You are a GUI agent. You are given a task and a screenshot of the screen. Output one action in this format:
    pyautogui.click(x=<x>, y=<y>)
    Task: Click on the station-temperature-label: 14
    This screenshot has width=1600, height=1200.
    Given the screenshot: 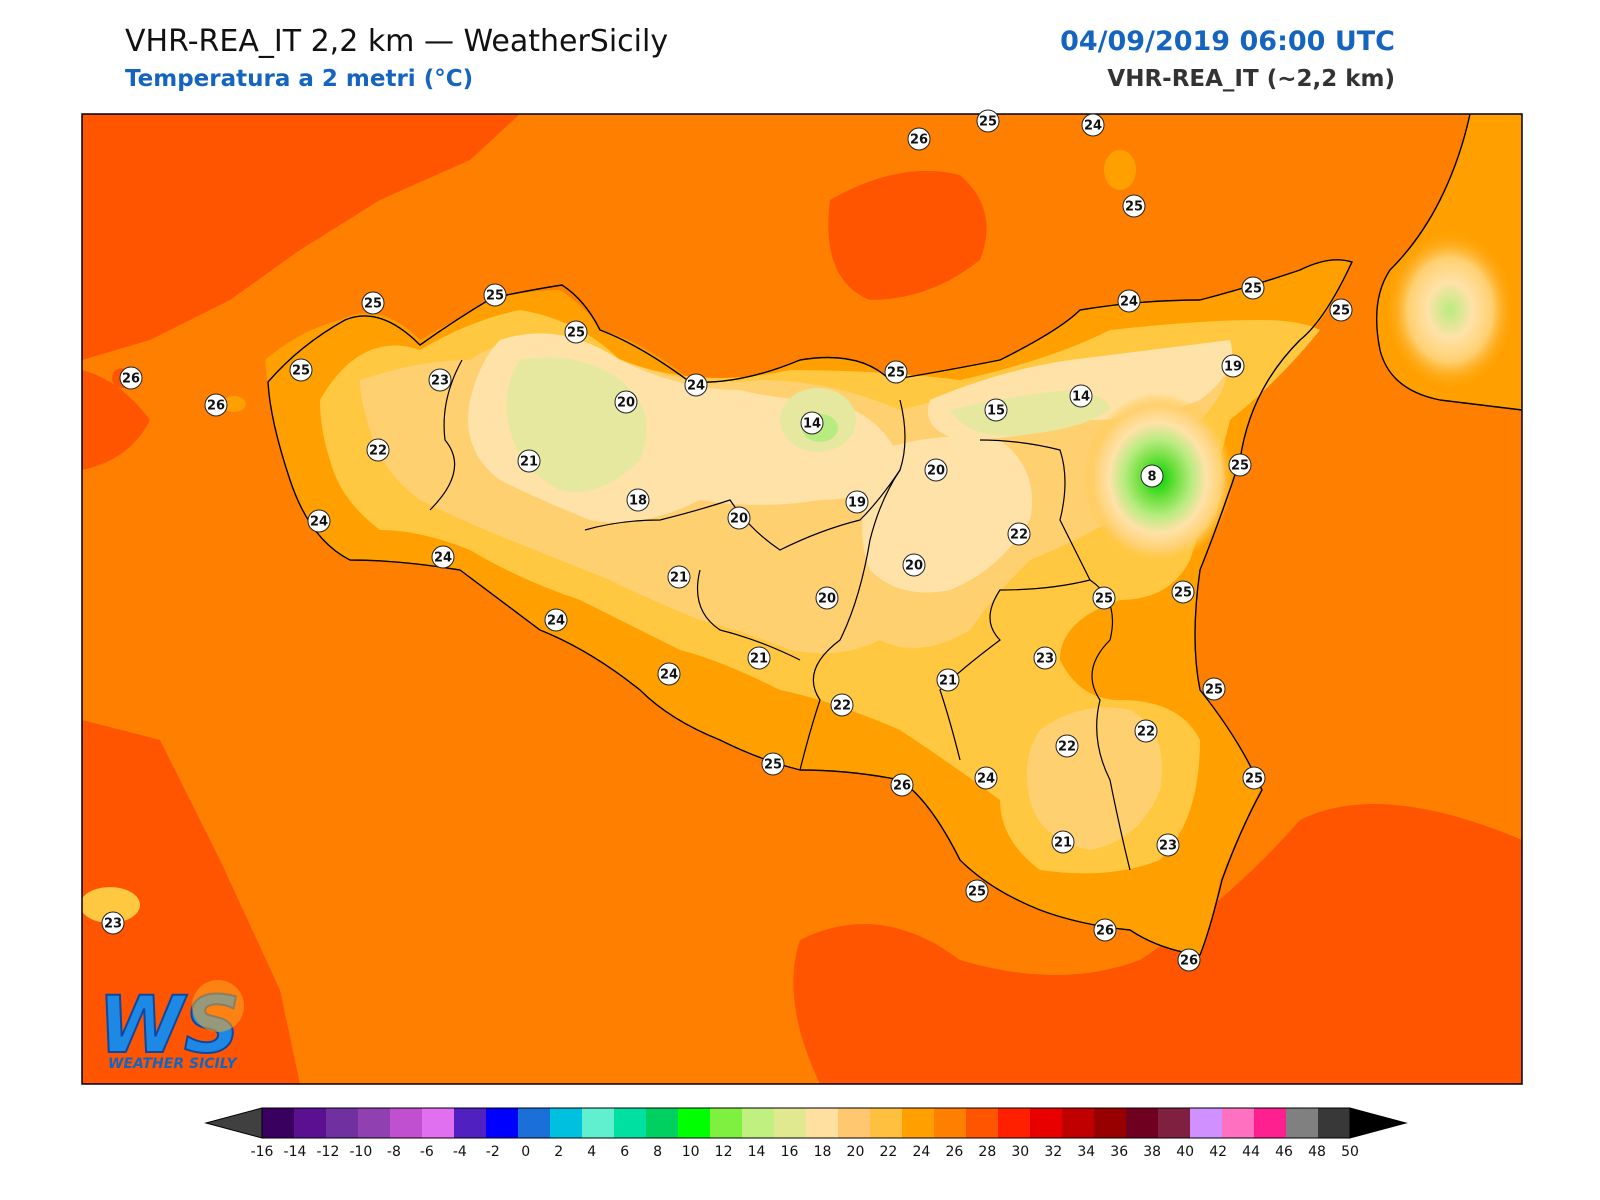 What is the action you would take?
    pyautogui.click(x=1081, y=397)
    